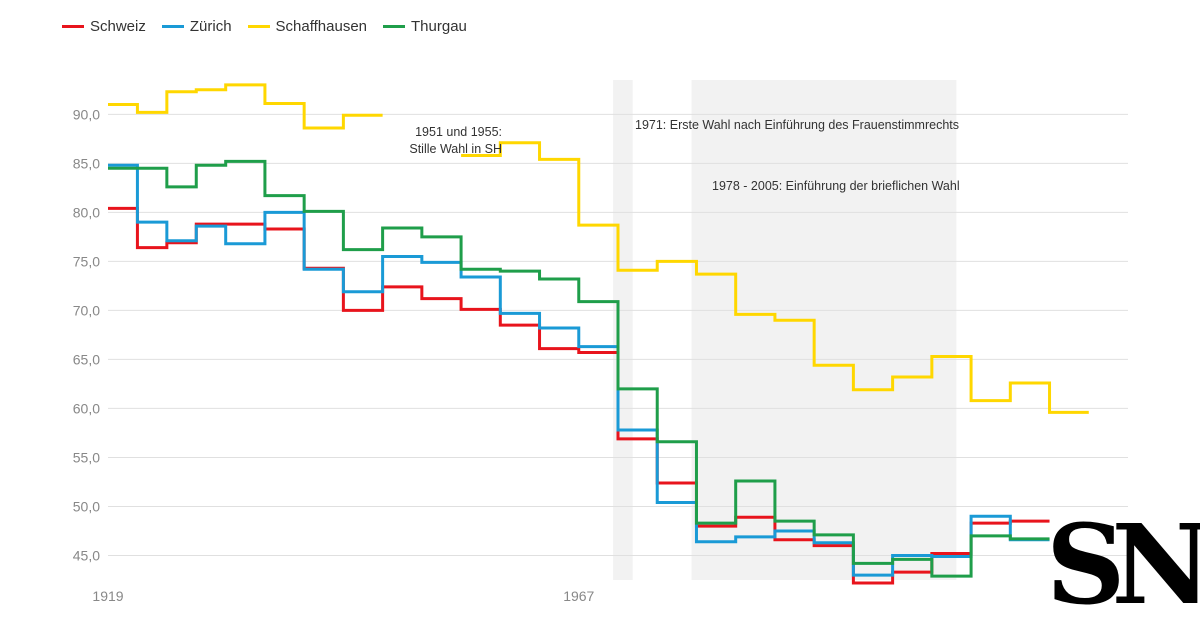  Describe the element at coordinates (578, 596) in the screenshot. I see `x-tick-label: 1967` at that location.